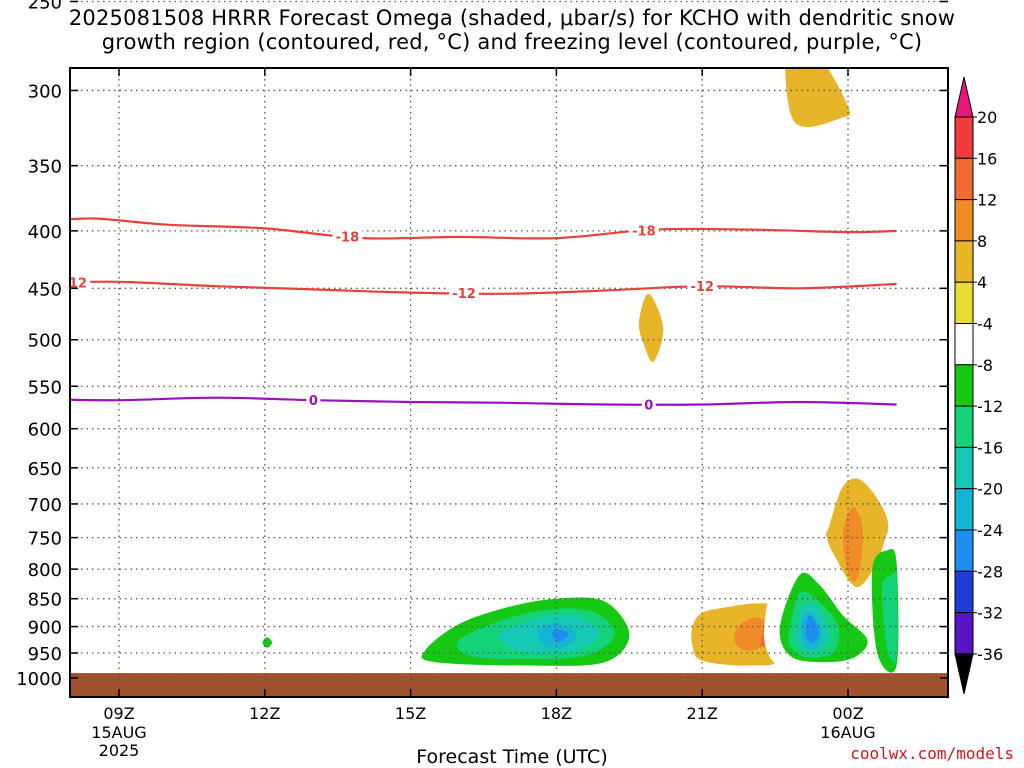 This screenshot has width=1024, height=768. I want to click on x-tick-label: 21Z, so click(702, 713).